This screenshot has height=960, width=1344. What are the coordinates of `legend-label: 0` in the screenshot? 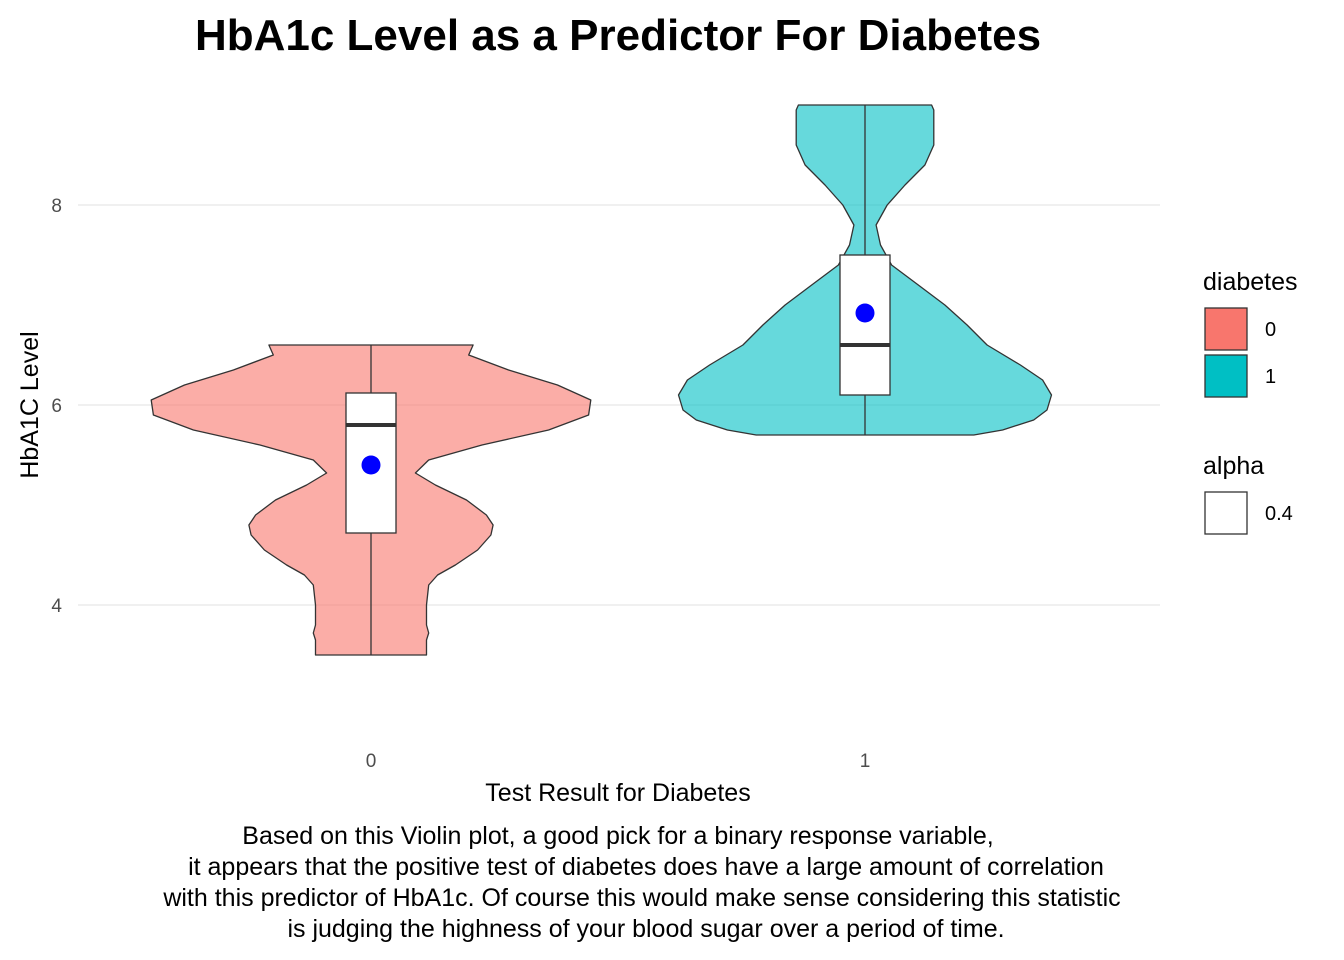 It's located at (1270, 330).